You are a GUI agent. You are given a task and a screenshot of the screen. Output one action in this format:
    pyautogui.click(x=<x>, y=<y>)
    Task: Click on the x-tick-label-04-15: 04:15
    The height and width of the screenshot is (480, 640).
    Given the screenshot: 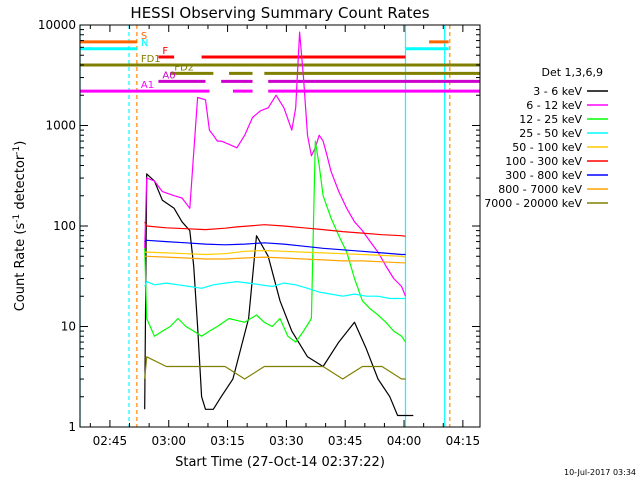 What is the action you would take?
    pyautogui.click(x=463, y=441)
    